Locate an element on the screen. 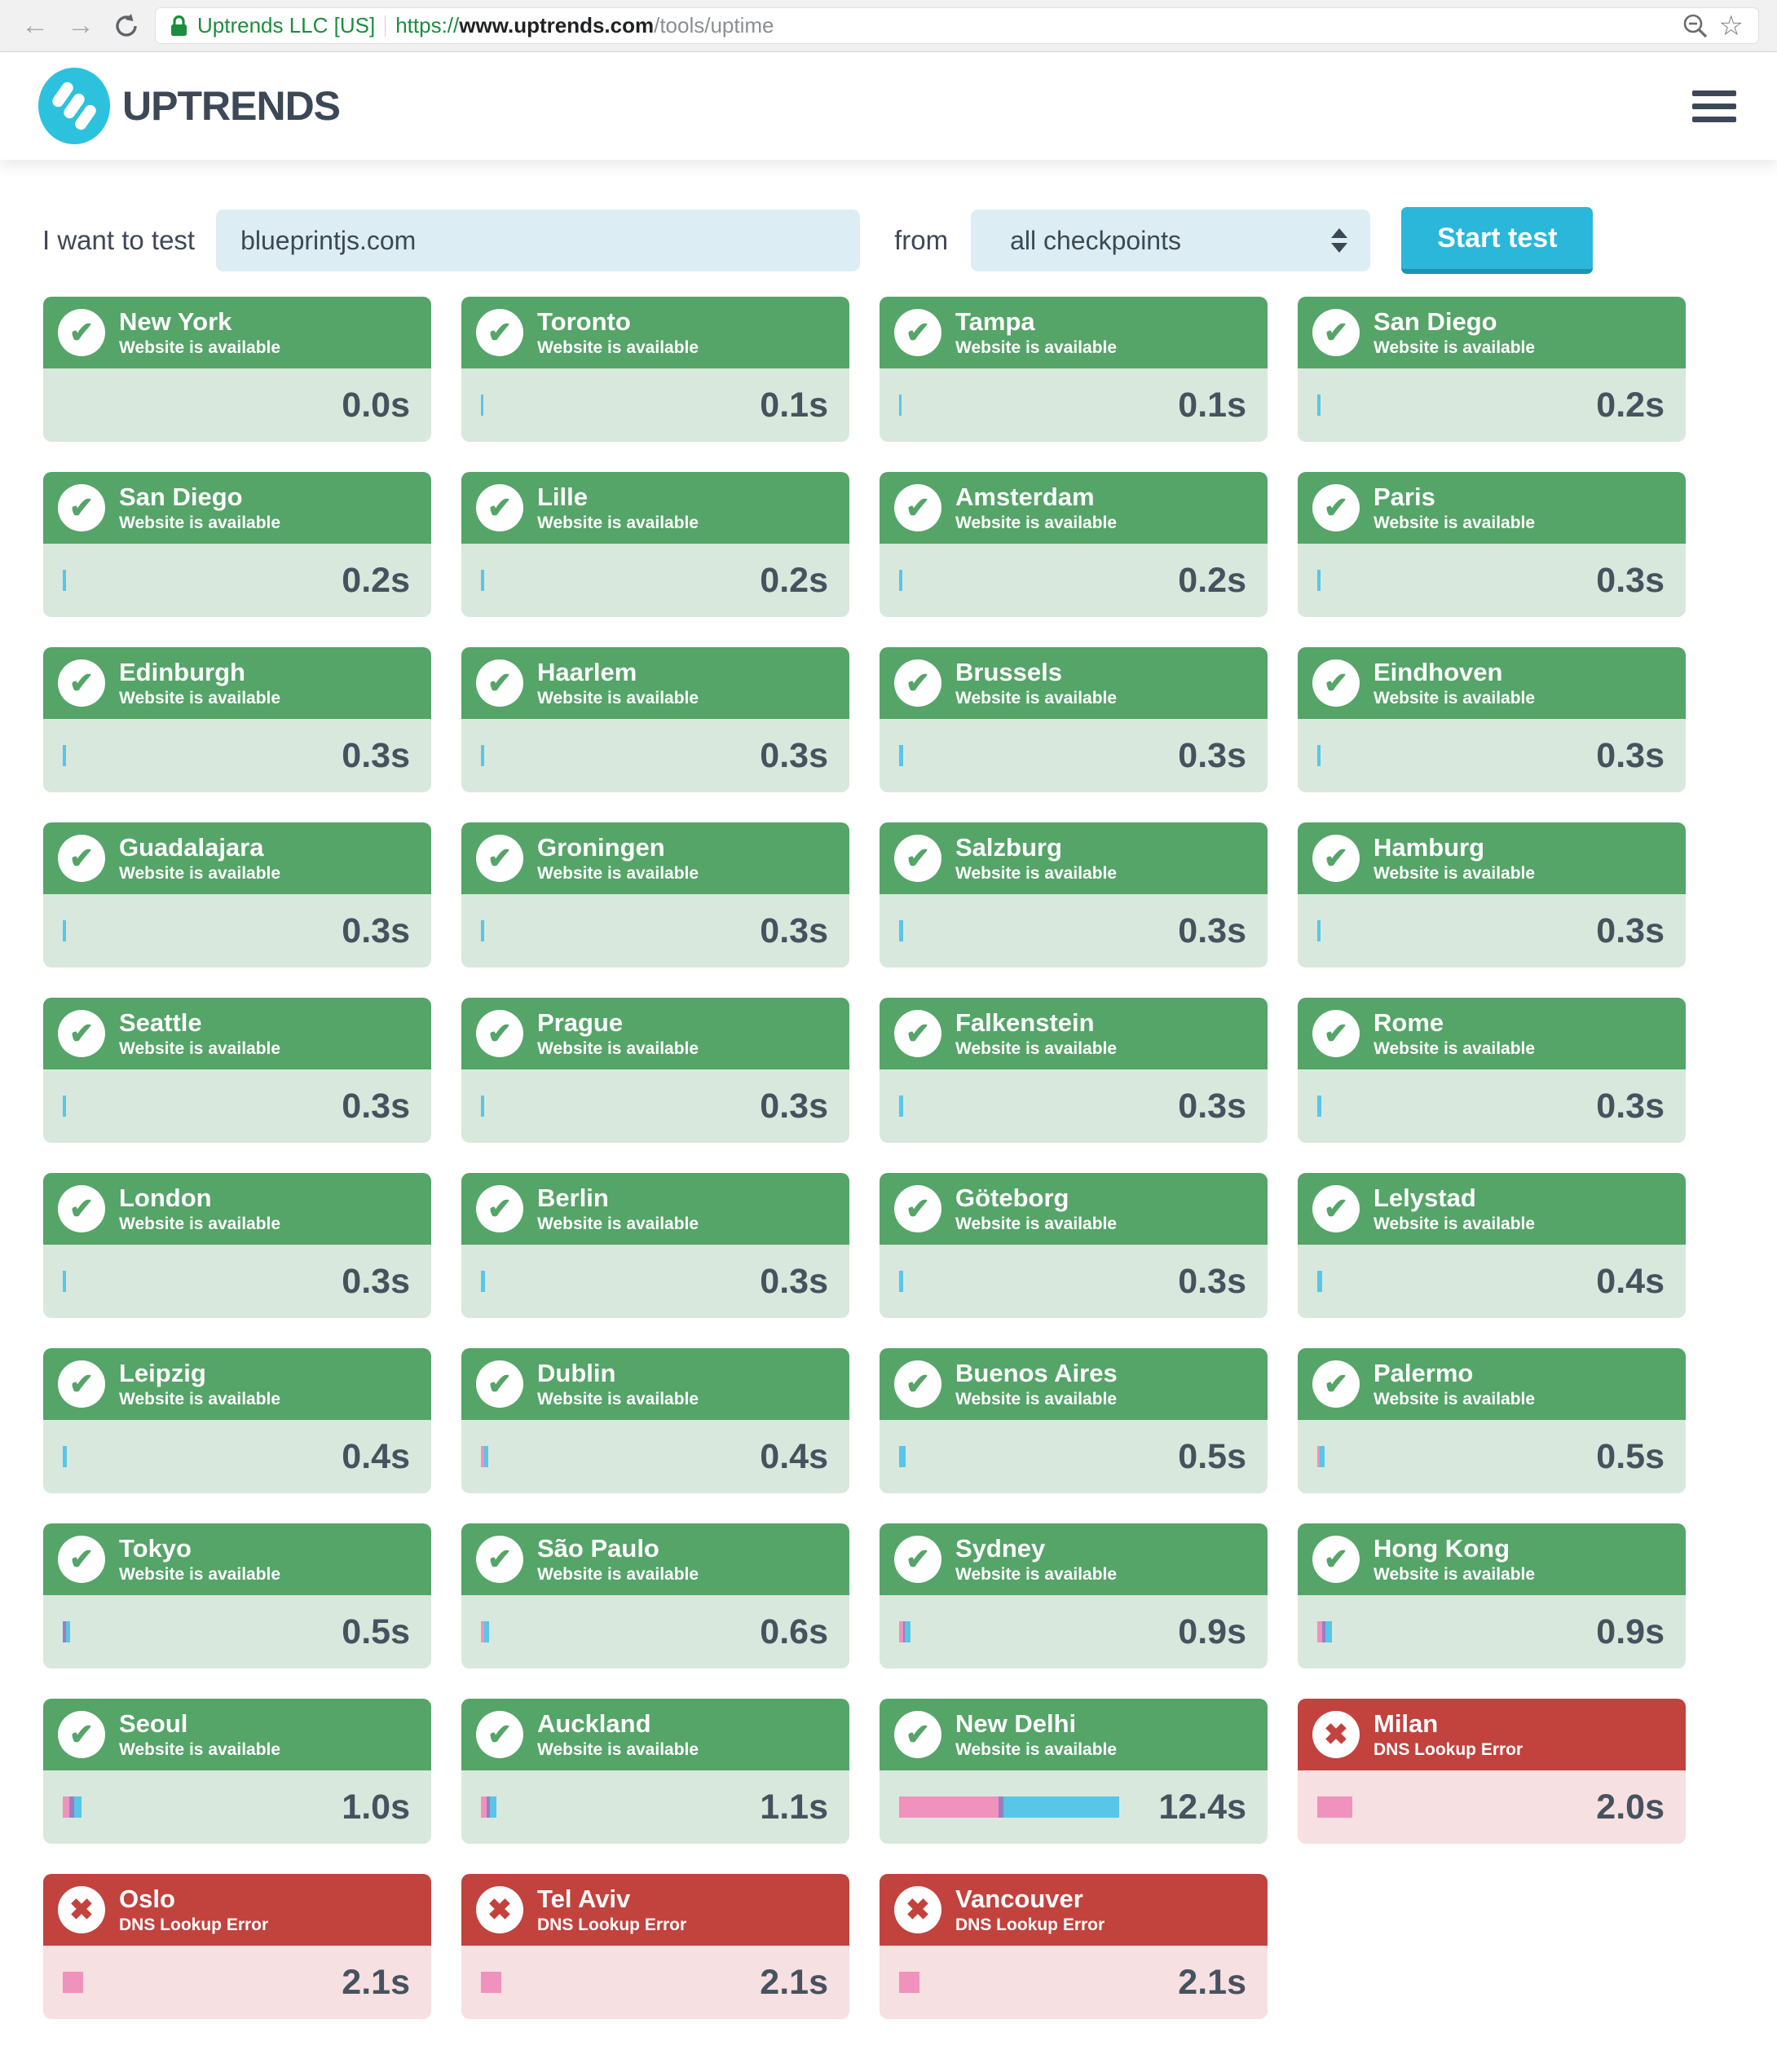 The width and height of the screenshot is (1777, 2072). uptrends-logo: UPTRENDS is located at coordinates (189, 106).